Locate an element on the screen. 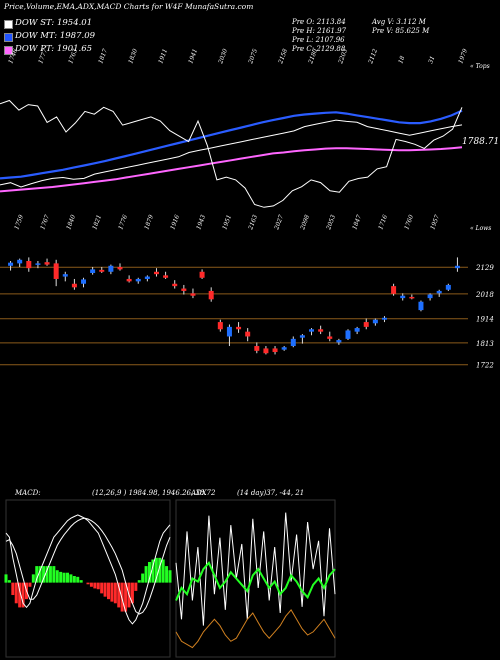 The height and width of the screenshot is (660, 500). top-tick-label: 18 is located at coordinates (401, 60).